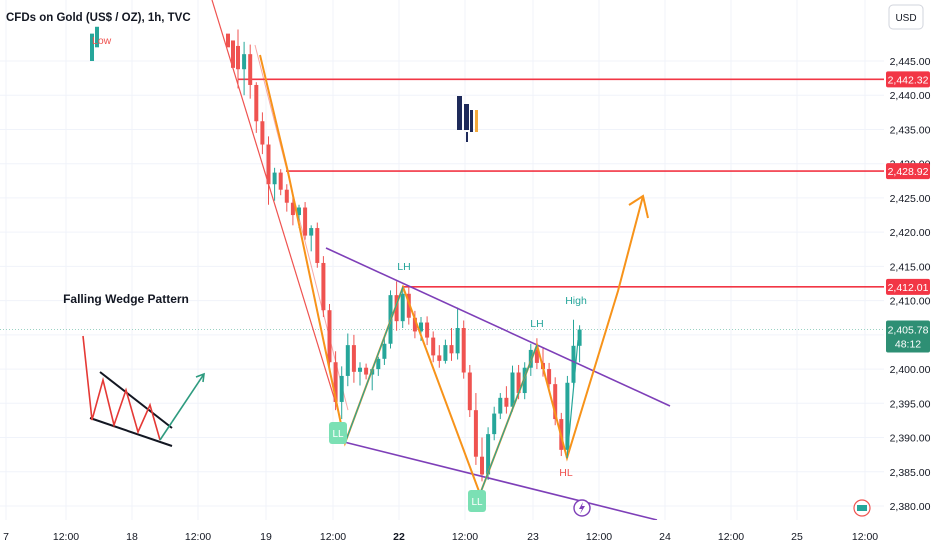  What do you see at coordinates (126, 299) in the screenshot?
I see `inset-title: Falling Wedge Pattern` at bounding box center [126, 299].